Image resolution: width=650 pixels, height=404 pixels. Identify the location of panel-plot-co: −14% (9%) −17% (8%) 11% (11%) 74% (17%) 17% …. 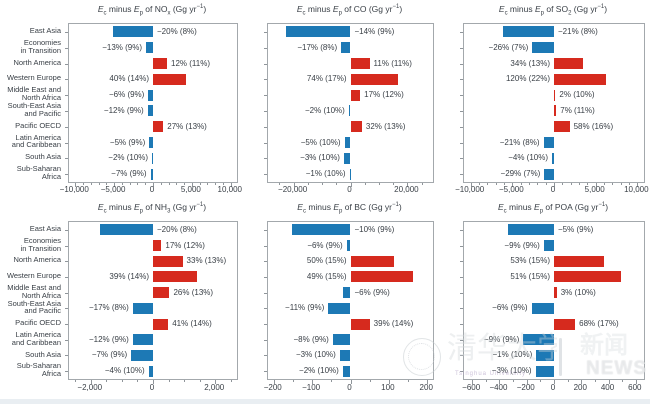
(349, 105).